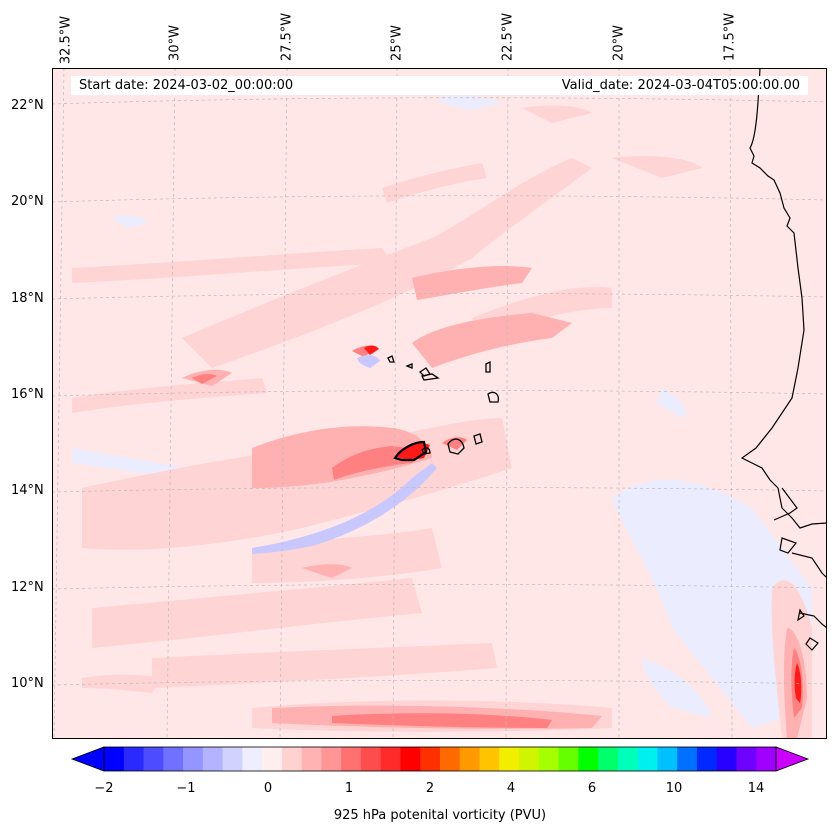 The image size is (837, 836). I want to click on lat-label-18n: 18°N, so click(27, 298).